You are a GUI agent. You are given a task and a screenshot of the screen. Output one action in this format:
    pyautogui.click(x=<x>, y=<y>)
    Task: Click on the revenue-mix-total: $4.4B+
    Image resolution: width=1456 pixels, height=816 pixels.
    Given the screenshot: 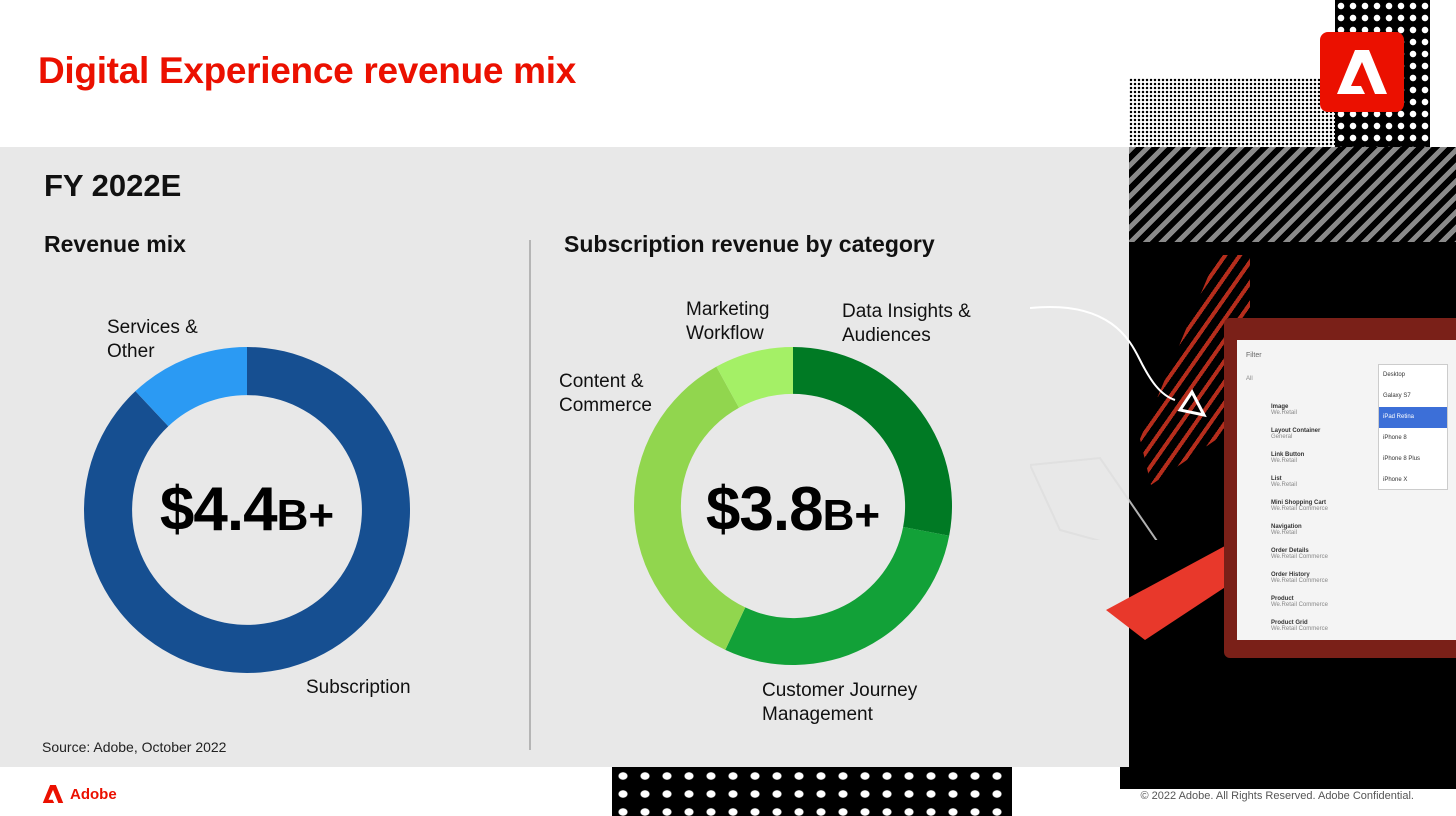 What is the action you would take?
    pyautogui.click(x=247, y=509)
    